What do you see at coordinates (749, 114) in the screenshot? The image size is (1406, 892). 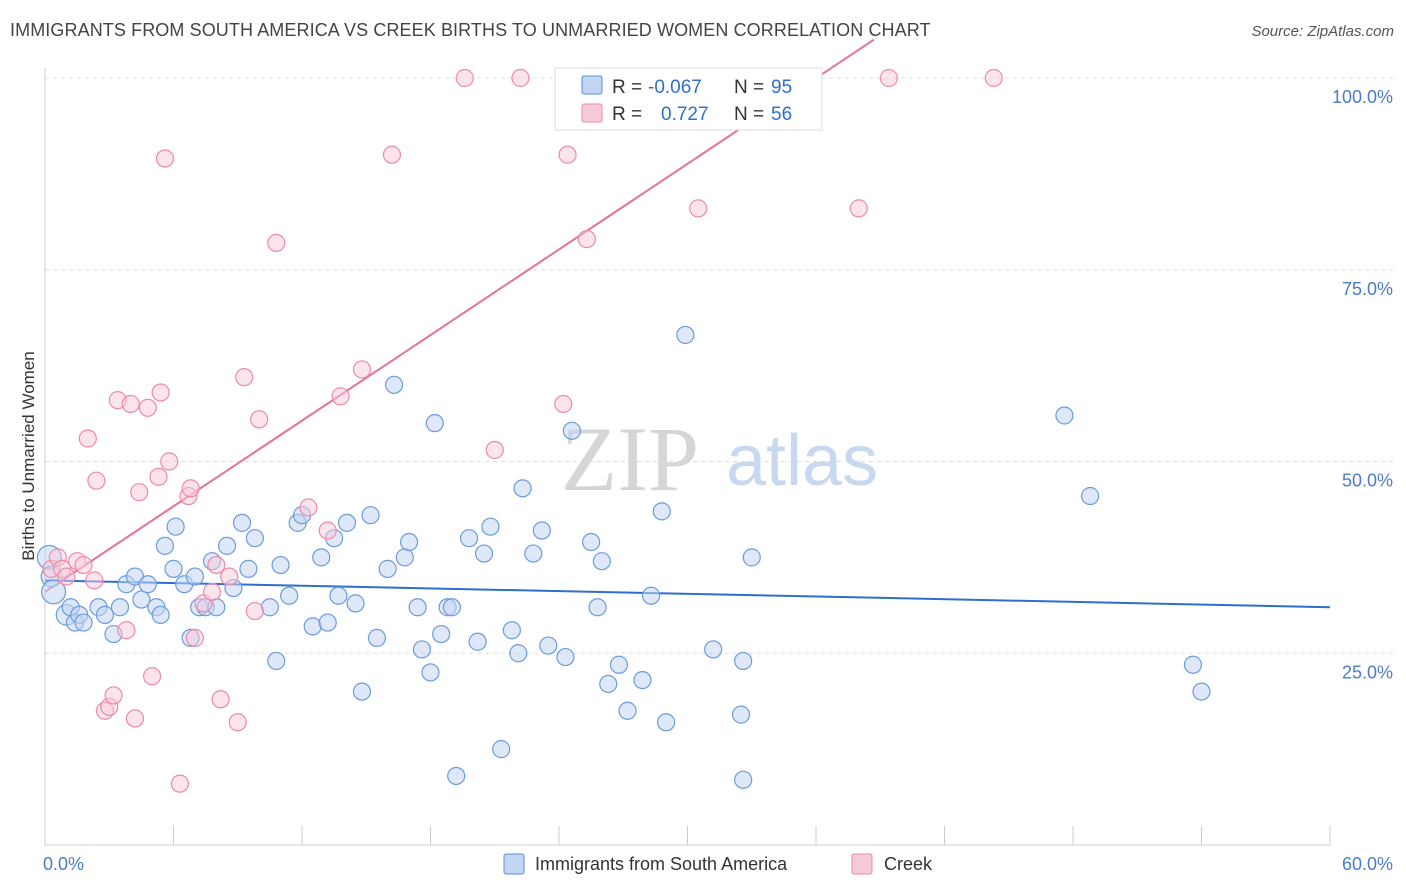 I see `legend-n-label-2: N =` at bounding box center [749, 114].